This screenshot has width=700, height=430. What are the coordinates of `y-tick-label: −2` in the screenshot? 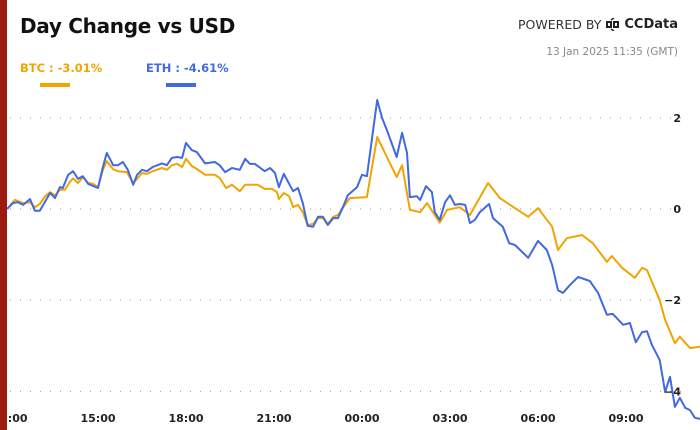 It's located at (672, 300).